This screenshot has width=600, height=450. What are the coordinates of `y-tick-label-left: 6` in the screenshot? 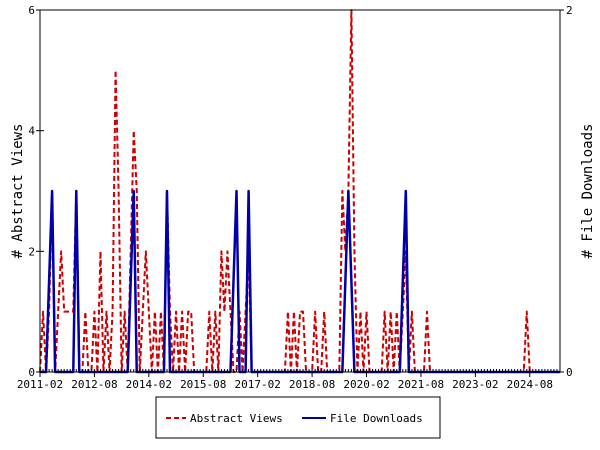 It's located at (31, 10).